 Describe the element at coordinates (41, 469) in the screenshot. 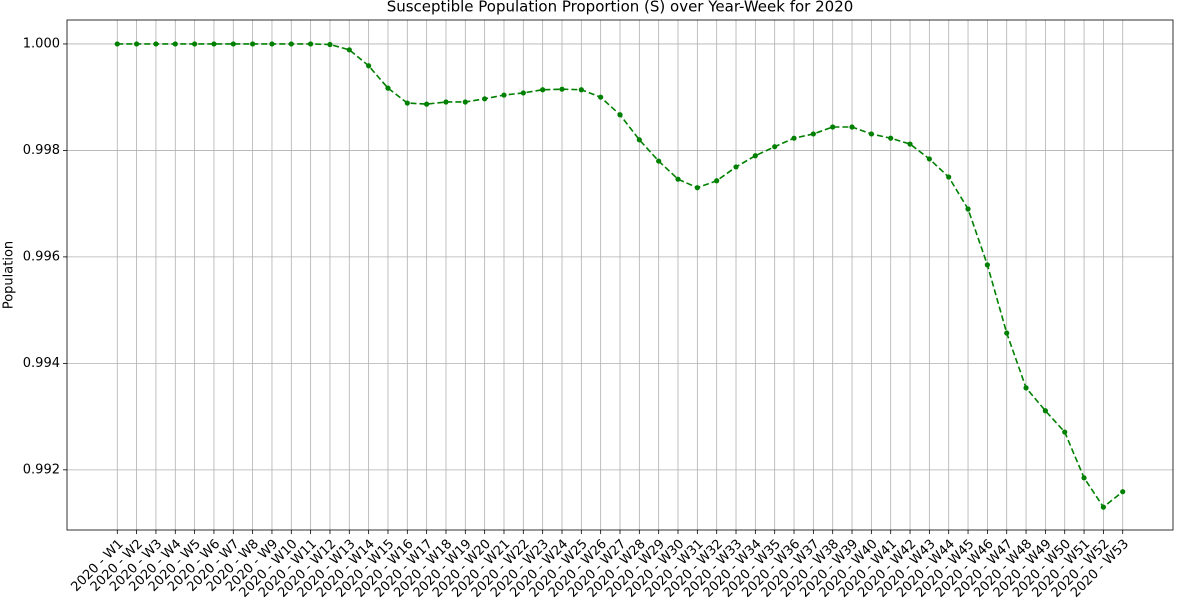

I see `y-tick-label: 0.992` at that location.